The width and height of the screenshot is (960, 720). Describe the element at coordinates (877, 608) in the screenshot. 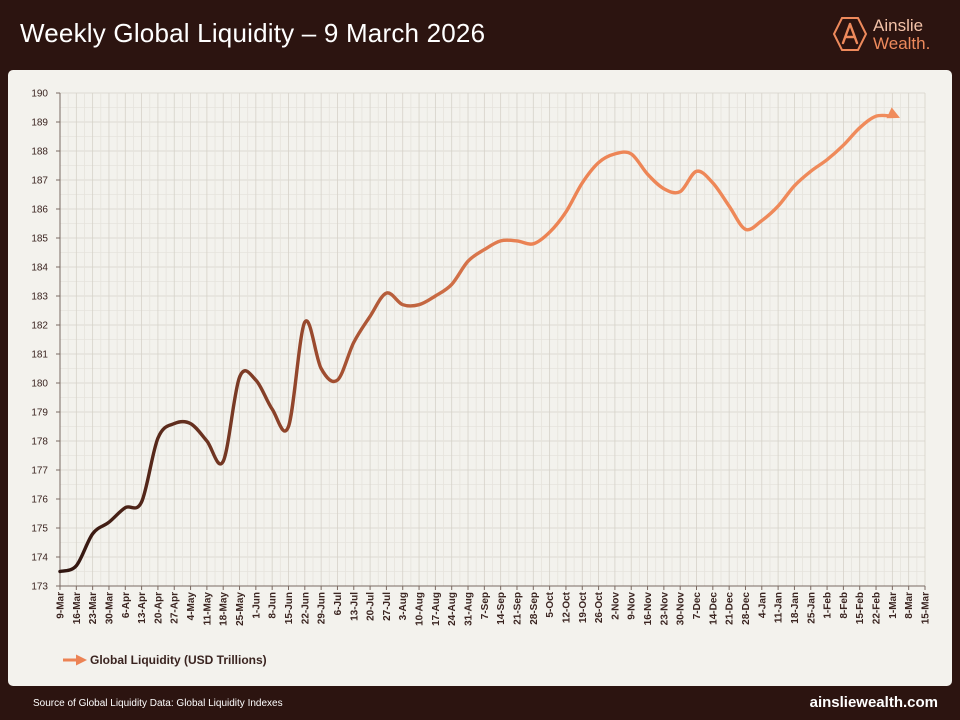

I see `x-tick-label: 22-Feb` at that location.